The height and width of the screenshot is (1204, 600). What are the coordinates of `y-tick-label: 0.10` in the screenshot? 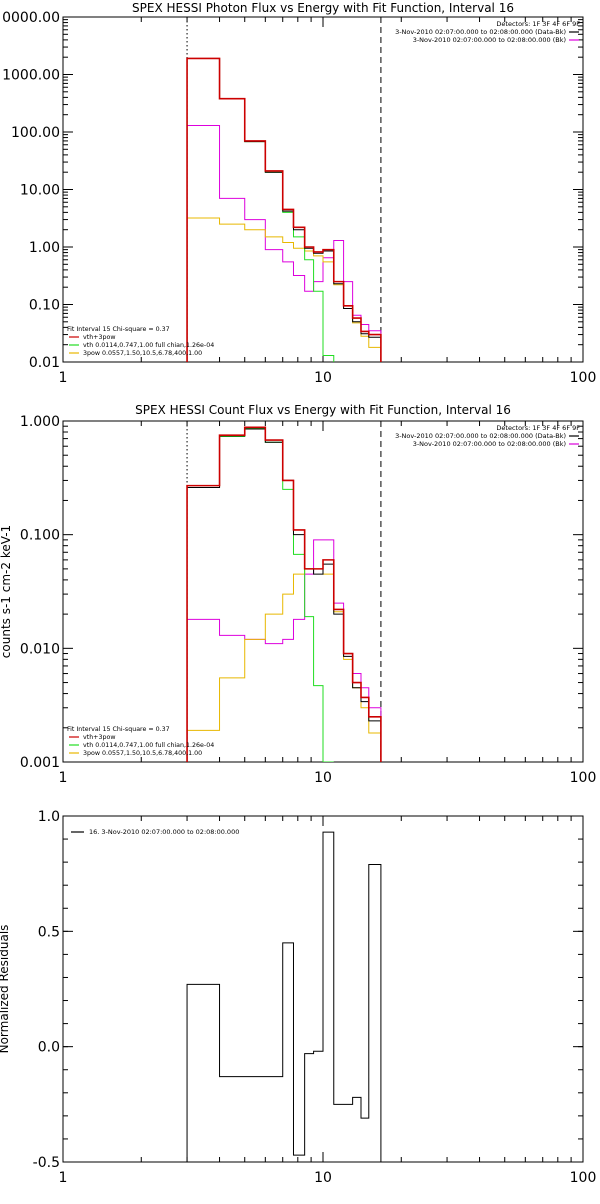 It's located at (44, 306).